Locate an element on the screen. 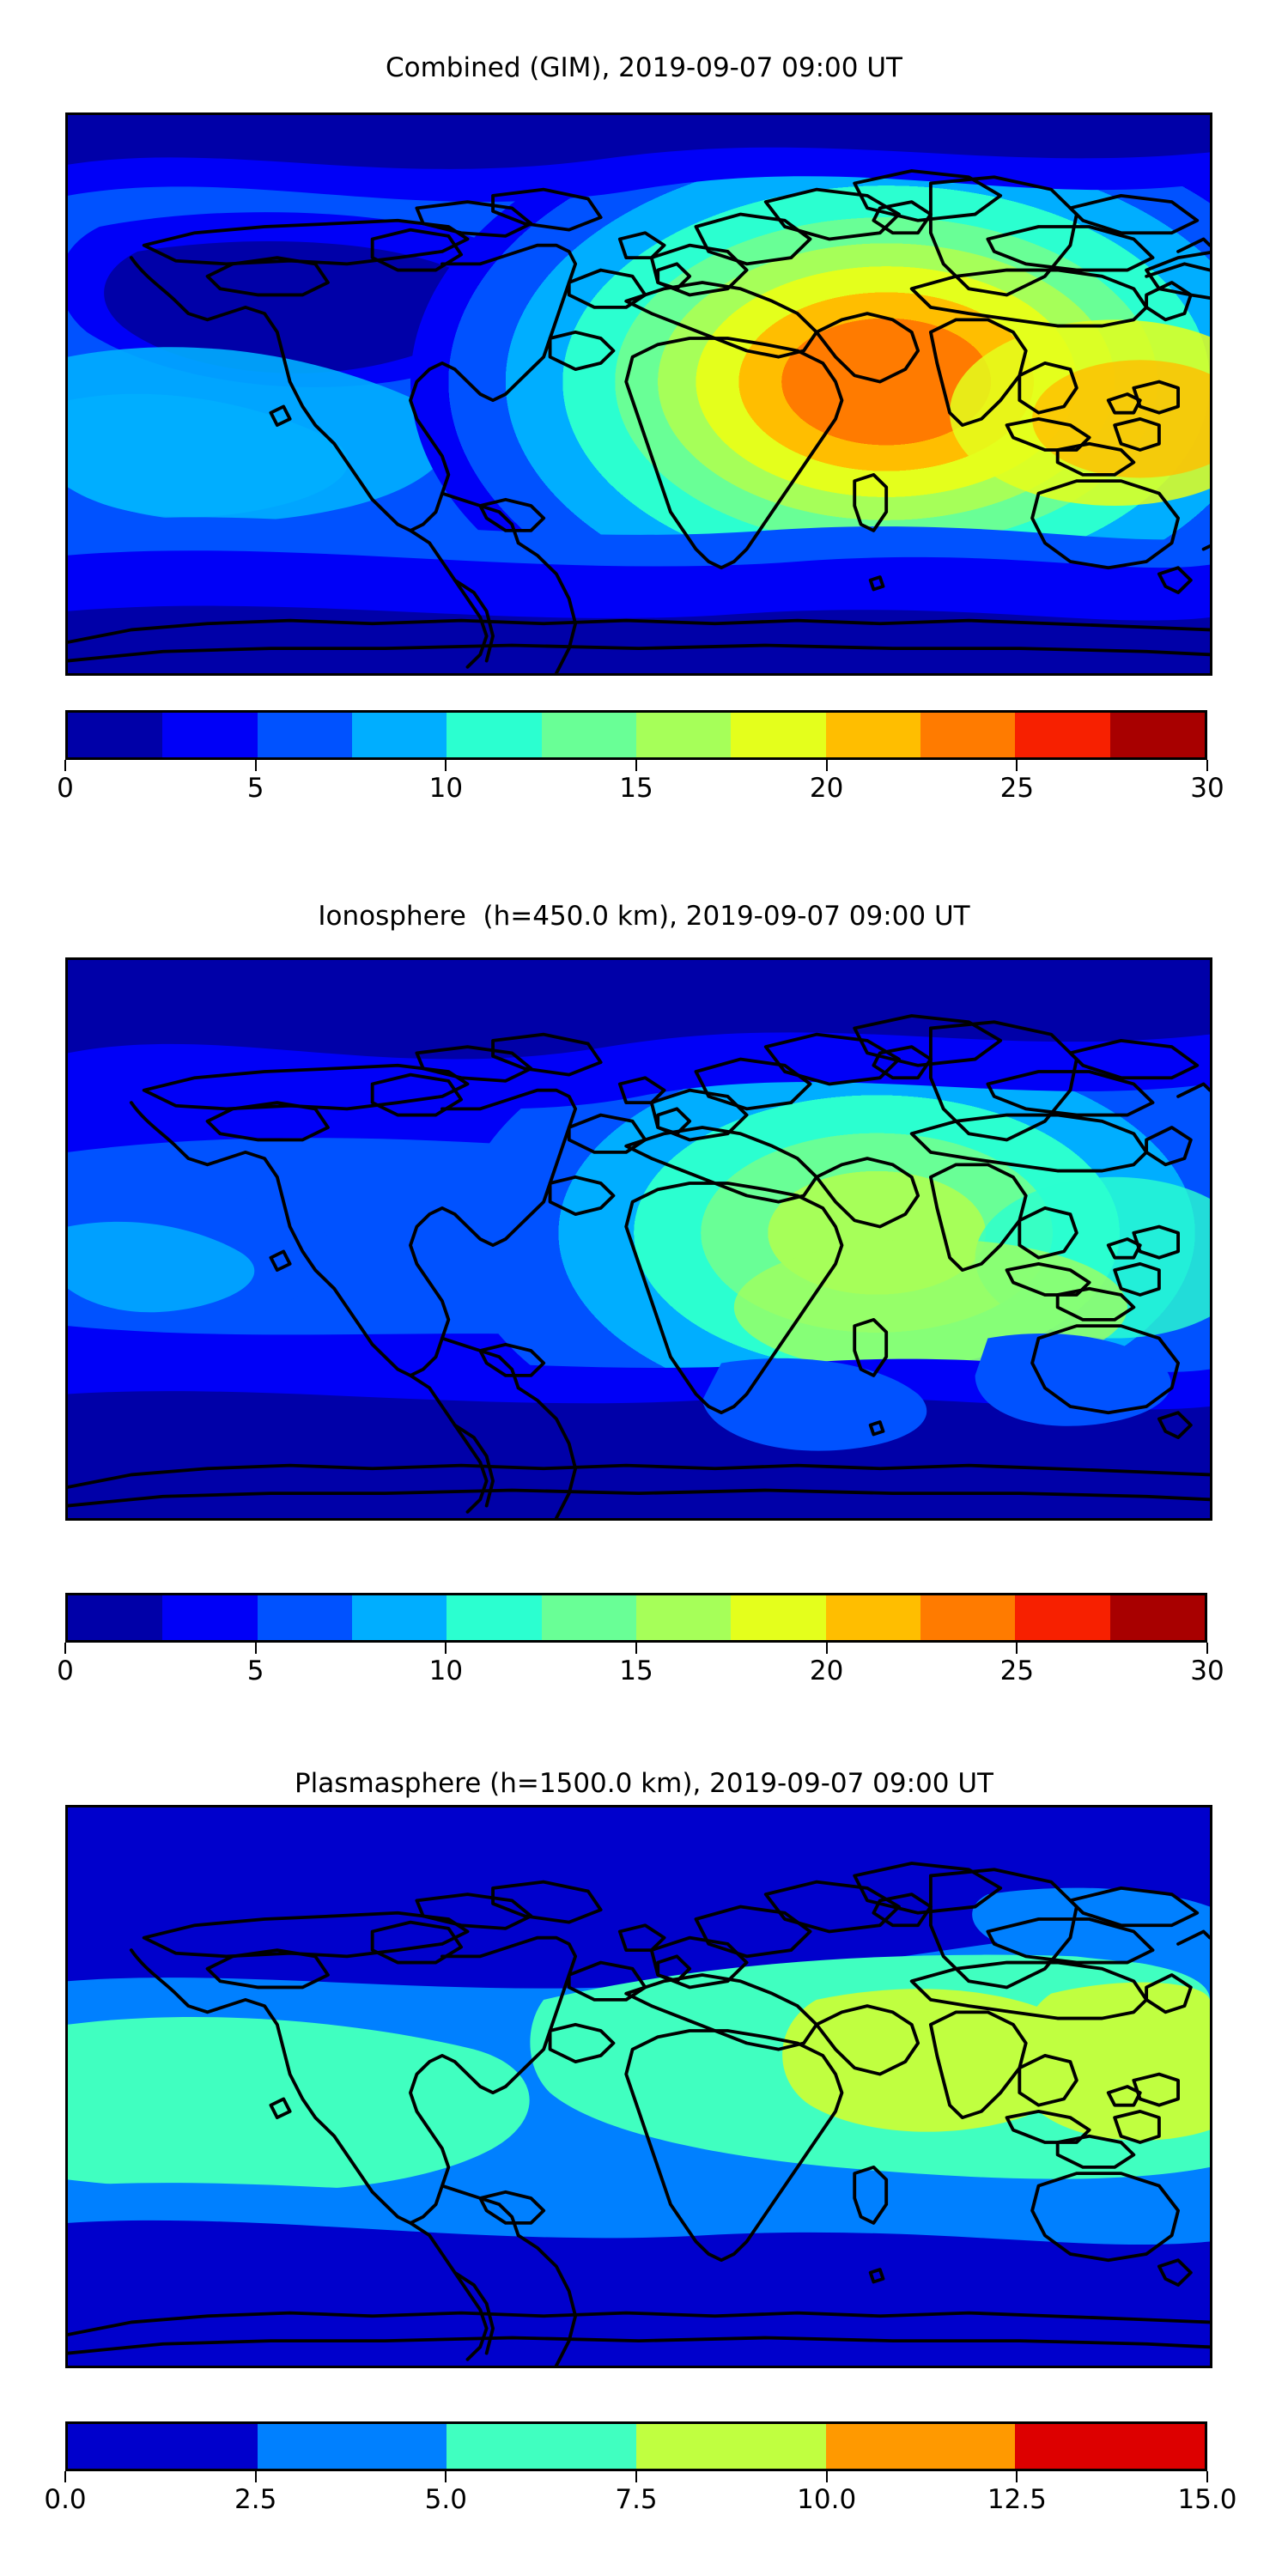 This screenshot has height=2576, width=1288. colorbar-plasmasphere: 0.0 2.5 5.0 7.5 10.0 12.5 15.0 is located at coordinates (640, 2468).